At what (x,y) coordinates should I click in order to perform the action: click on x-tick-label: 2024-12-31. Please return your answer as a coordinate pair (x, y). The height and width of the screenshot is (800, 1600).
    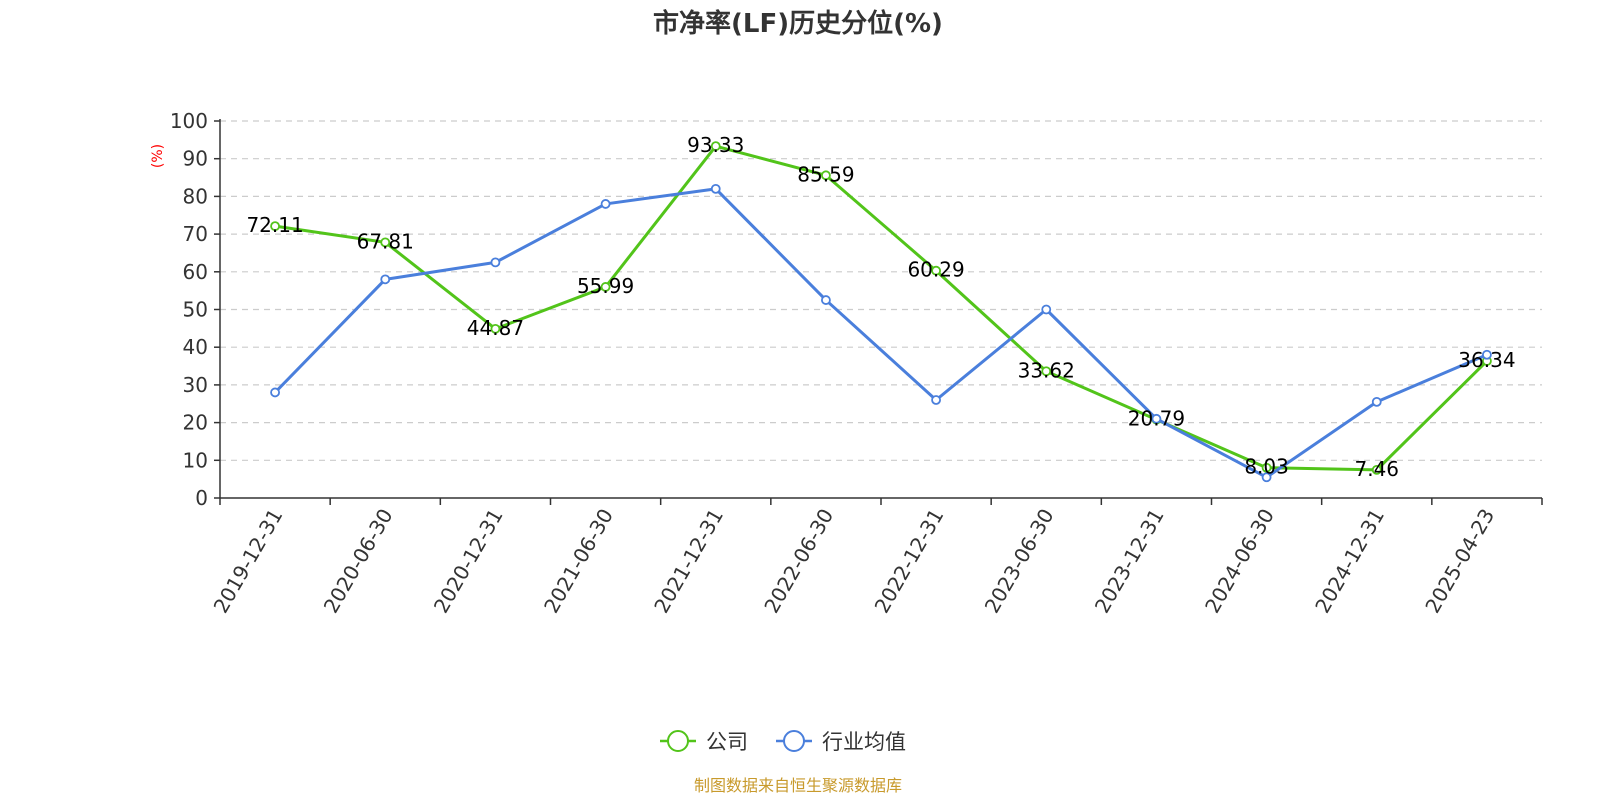
    Looking at the image, I should click on (1349, 561).